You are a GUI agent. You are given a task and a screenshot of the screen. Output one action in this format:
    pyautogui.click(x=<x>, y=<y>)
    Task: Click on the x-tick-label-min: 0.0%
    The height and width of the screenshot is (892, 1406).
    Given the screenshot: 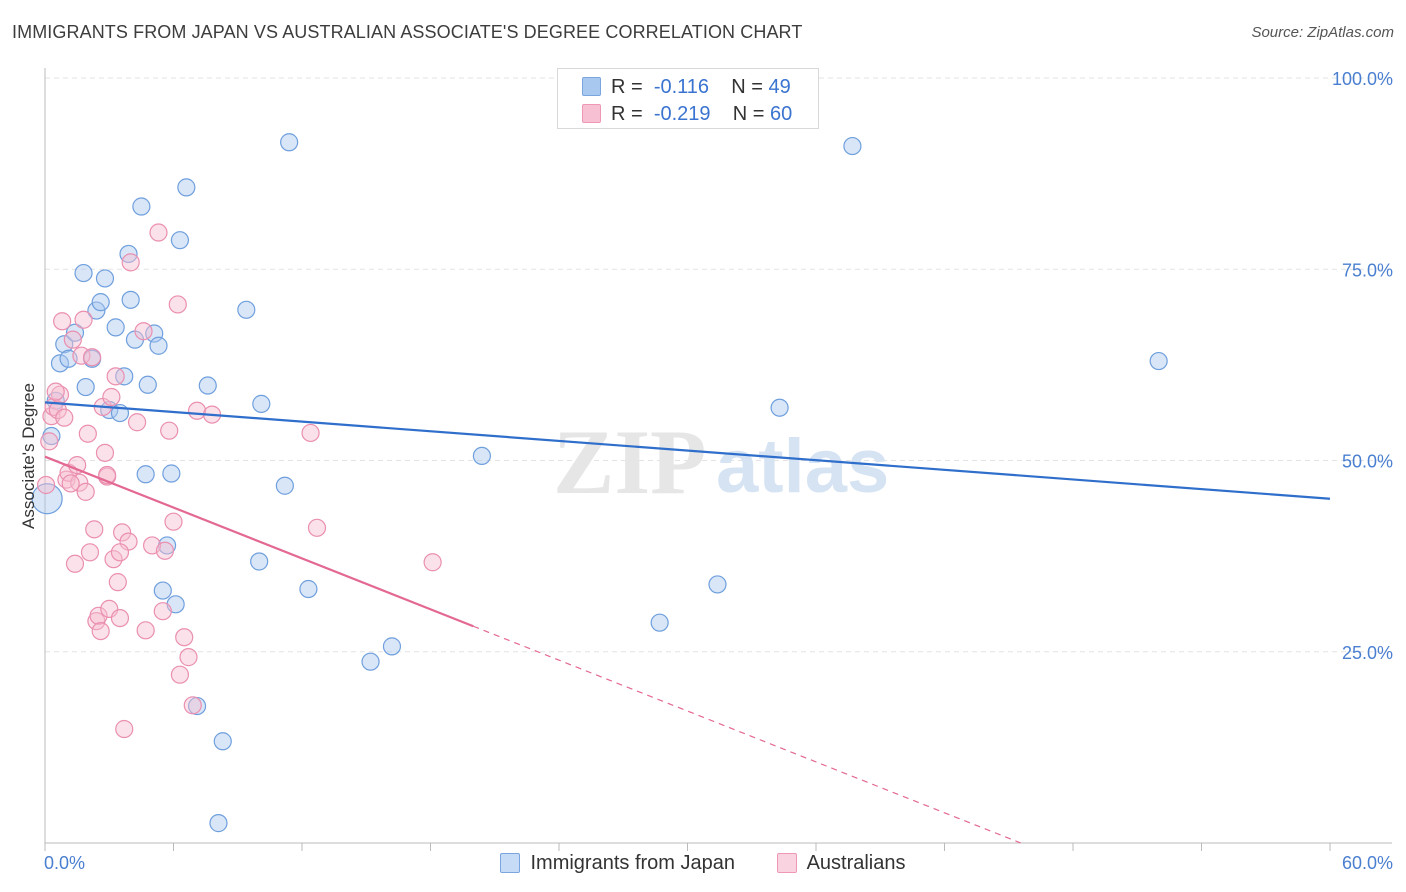 What is the action you would take?
    pyautogui.click(x=64, y=863)
    